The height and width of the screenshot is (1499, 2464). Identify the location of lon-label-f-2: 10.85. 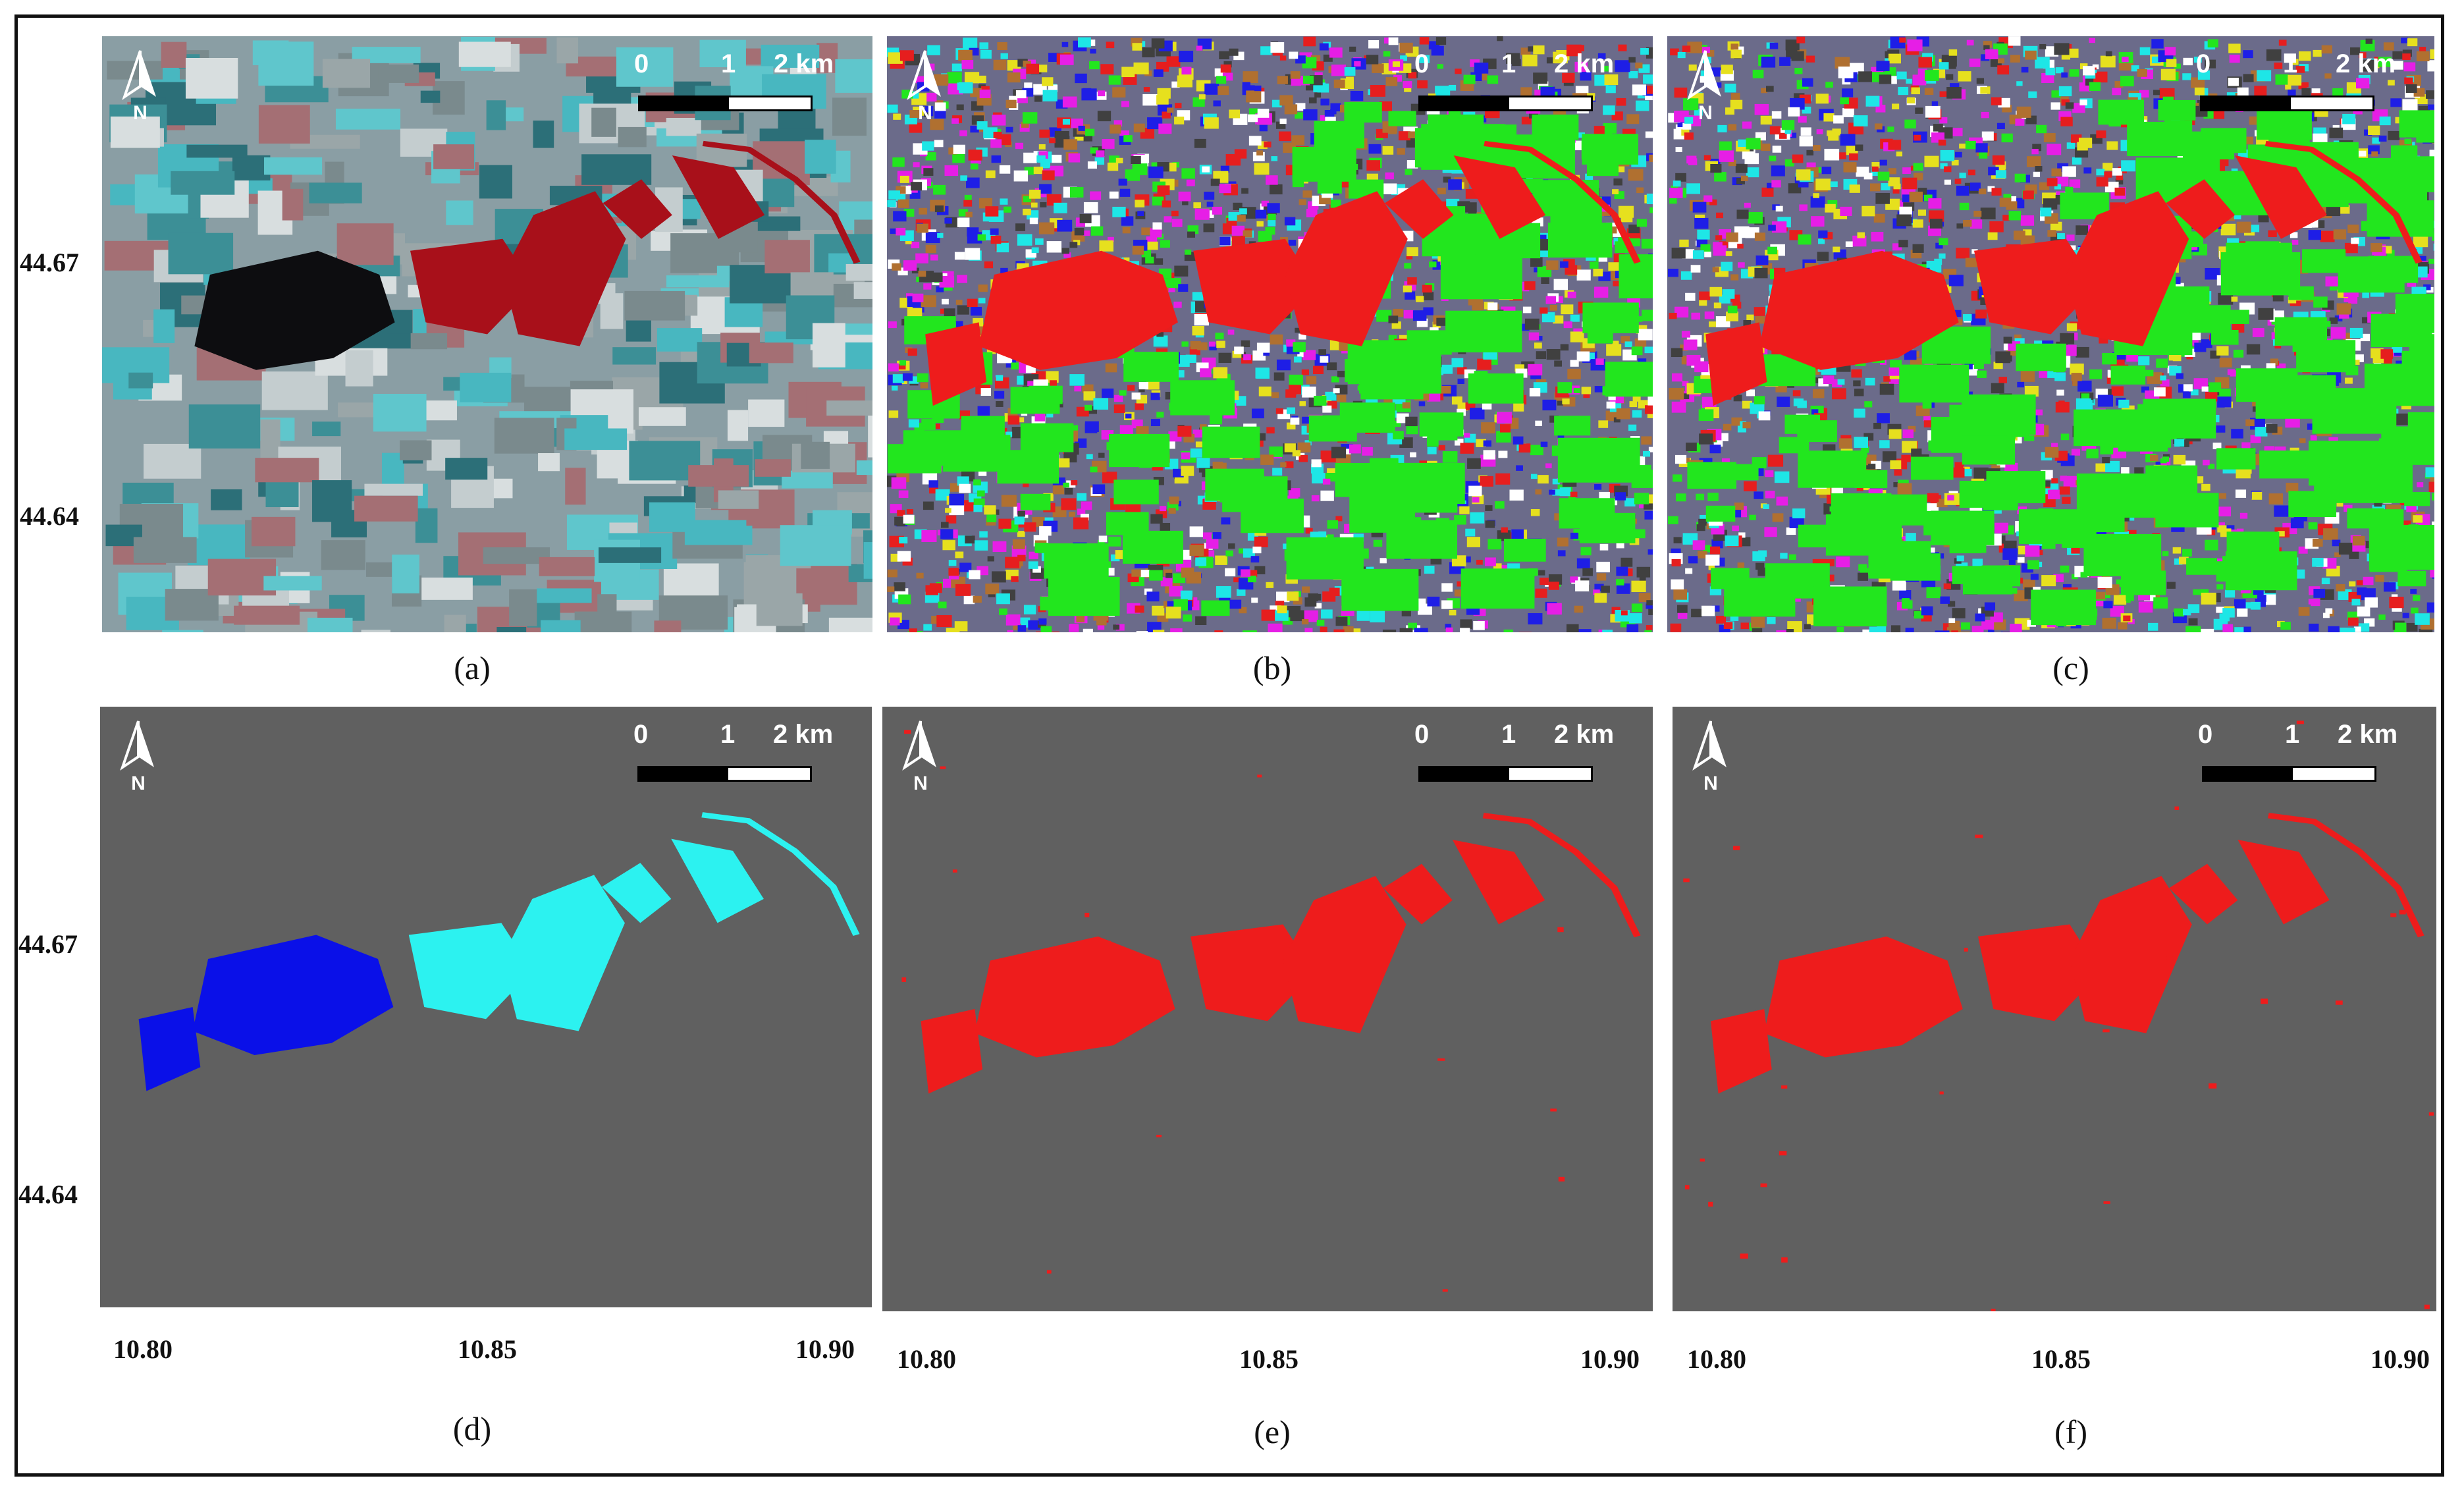
(2061, 1359).